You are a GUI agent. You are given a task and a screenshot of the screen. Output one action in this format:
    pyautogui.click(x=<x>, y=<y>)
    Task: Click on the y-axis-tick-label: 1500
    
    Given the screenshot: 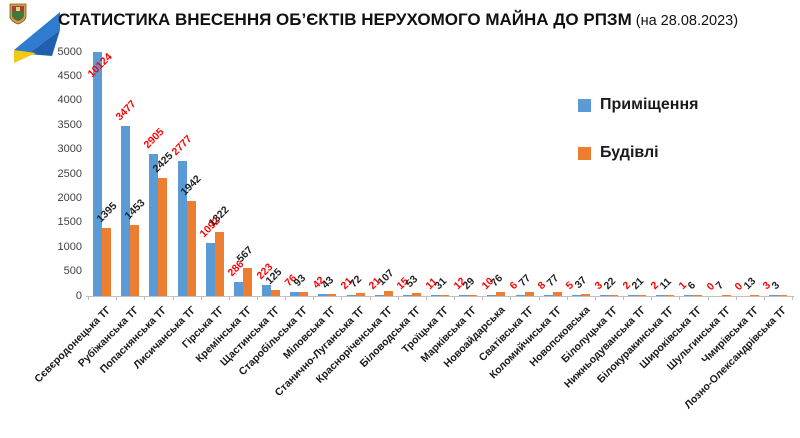 What is the action you would take?
    pyautogui.click(x=69, y=222)
    